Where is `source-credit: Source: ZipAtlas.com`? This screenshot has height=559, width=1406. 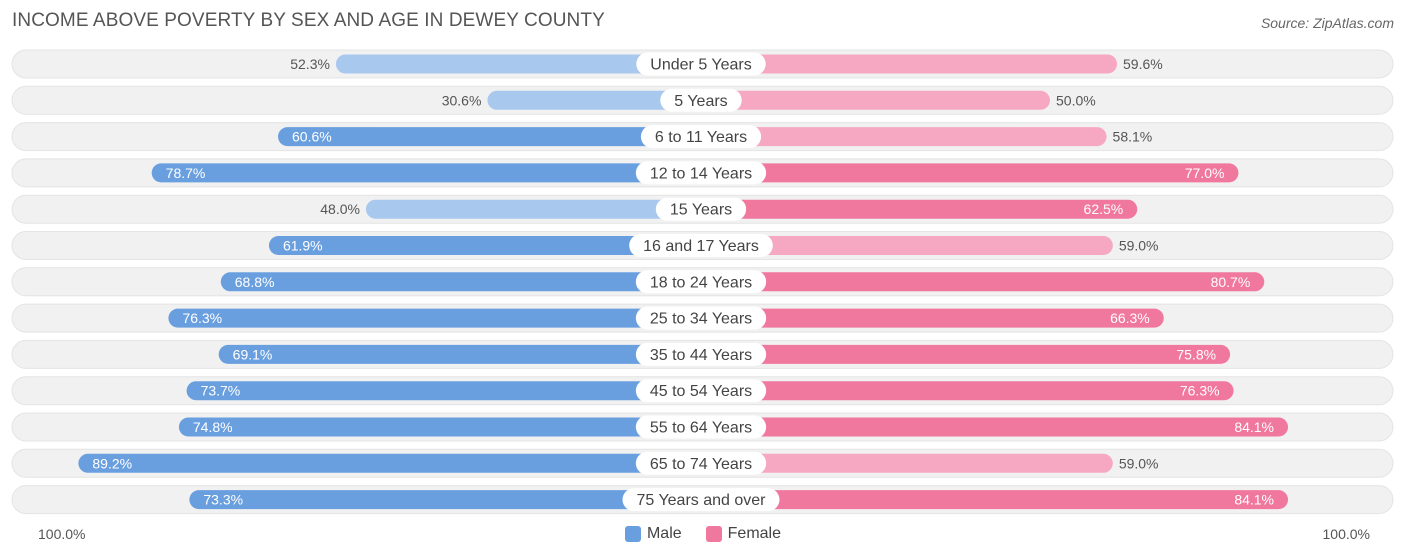
source-credit: Source: ZipAtlas.com is located at coordinates (1327, 23).